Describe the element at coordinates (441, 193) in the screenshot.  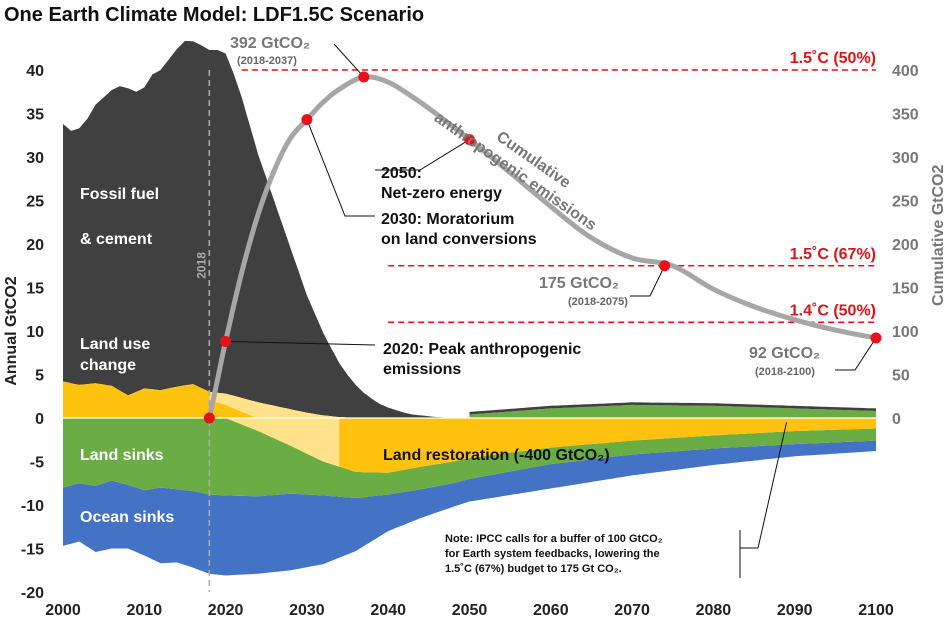
I see `annotation-2050-line2: Net-zero energy` at that location.